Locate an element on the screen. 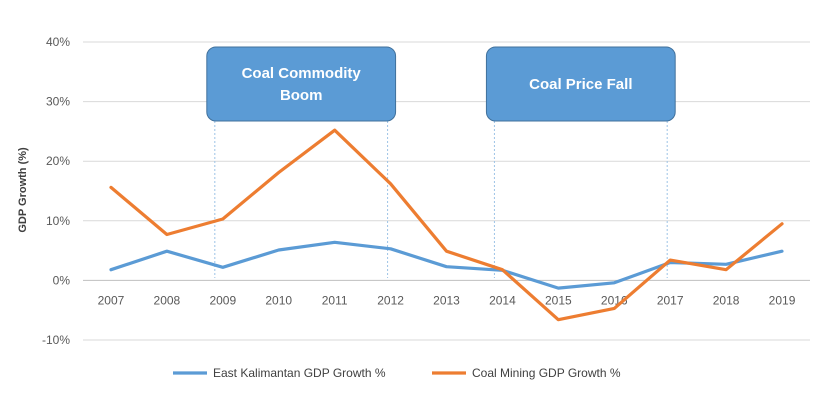 This screenshot has height=406, width=827. legend-label: East Kalimantan GDP Growth % is located at coordinates (299, 373).